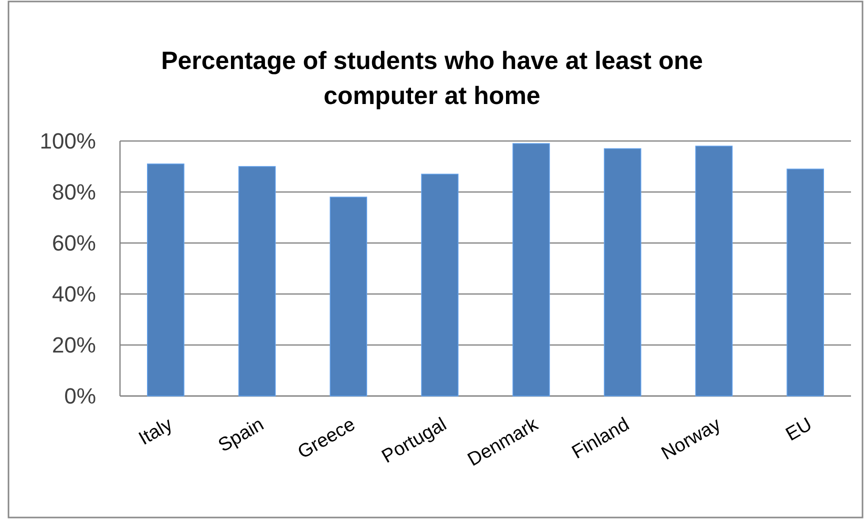 This screenshot has height=519, width=864. What do you see at coordinates (74, 192) in the screenshot?
I see `y-tick-label: 80%` at bounding box center [74, 192].